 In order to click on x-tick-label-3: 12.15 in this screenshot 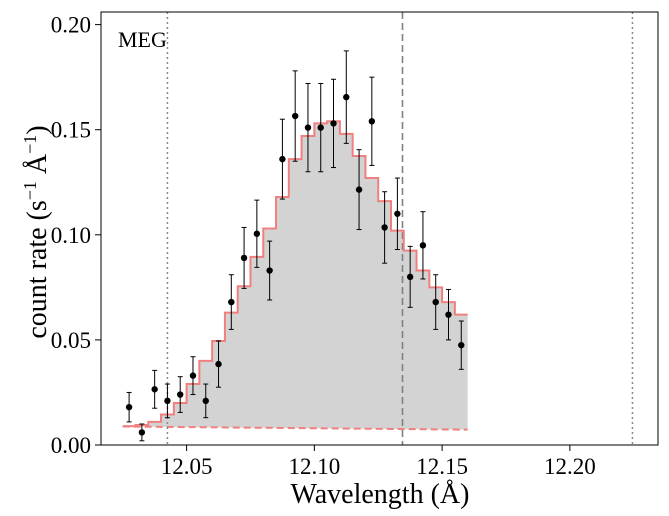, I will do `click(442, 466)`.